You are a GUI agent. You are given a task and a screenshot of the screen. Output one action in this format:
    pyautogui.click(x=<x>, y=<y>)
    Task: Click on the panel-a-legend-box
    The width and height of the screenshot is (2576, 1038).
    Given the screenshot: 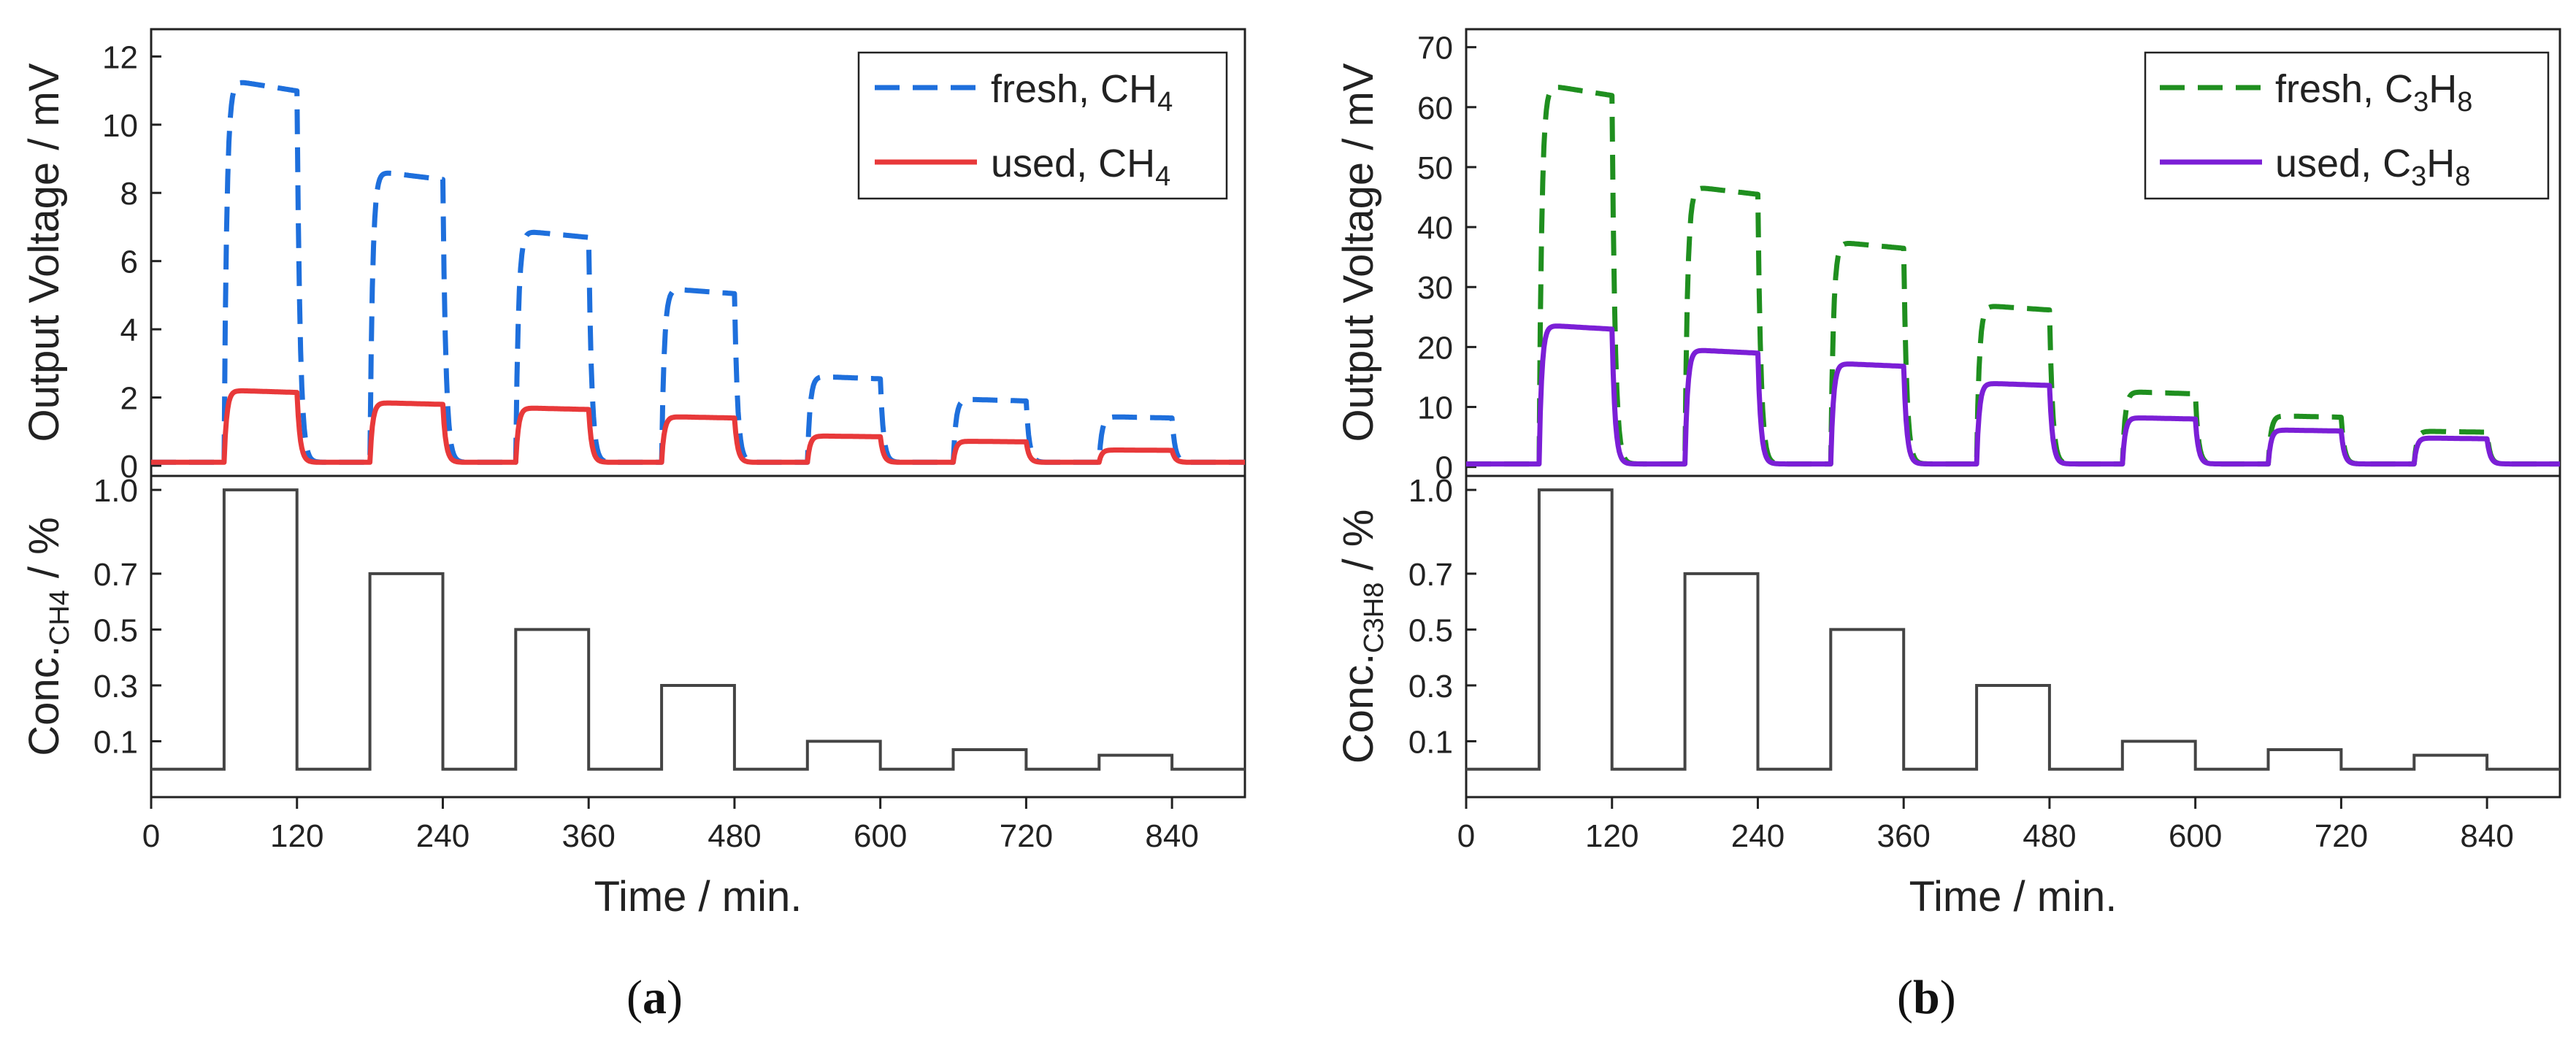 What is the action you would take?
    pyautogui.click(x=1042, y=125)
    